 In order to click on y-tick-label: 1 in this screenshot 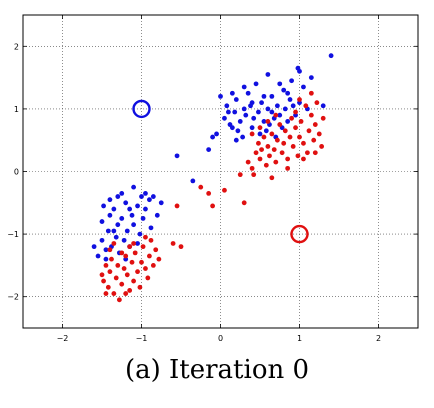, I will do `click(16, 109)`.